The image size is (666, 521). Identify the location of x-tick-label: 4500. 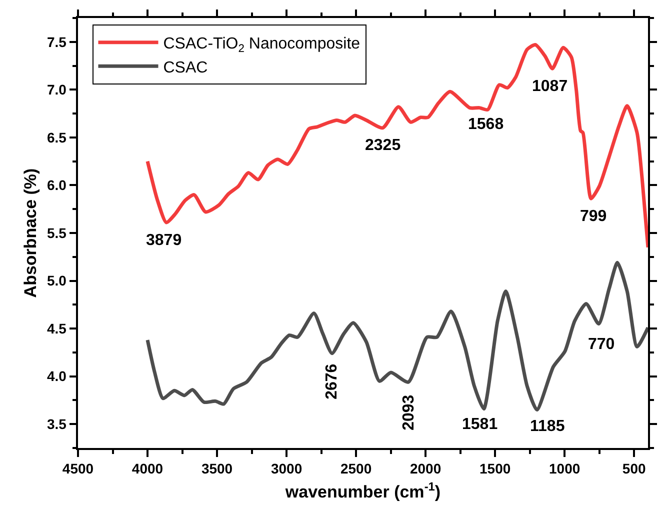
(78, 468).